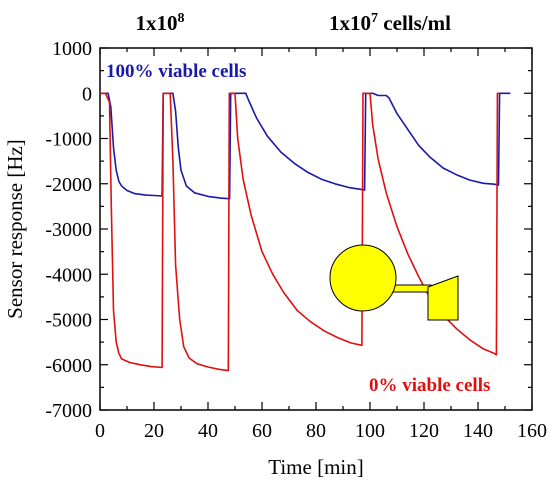 This screenshot has height=489, width=550. What do you see at coordinates (68, 366) in the screenshot?
I see `y-tick-label: -6000` at bounding box center [68, 366].